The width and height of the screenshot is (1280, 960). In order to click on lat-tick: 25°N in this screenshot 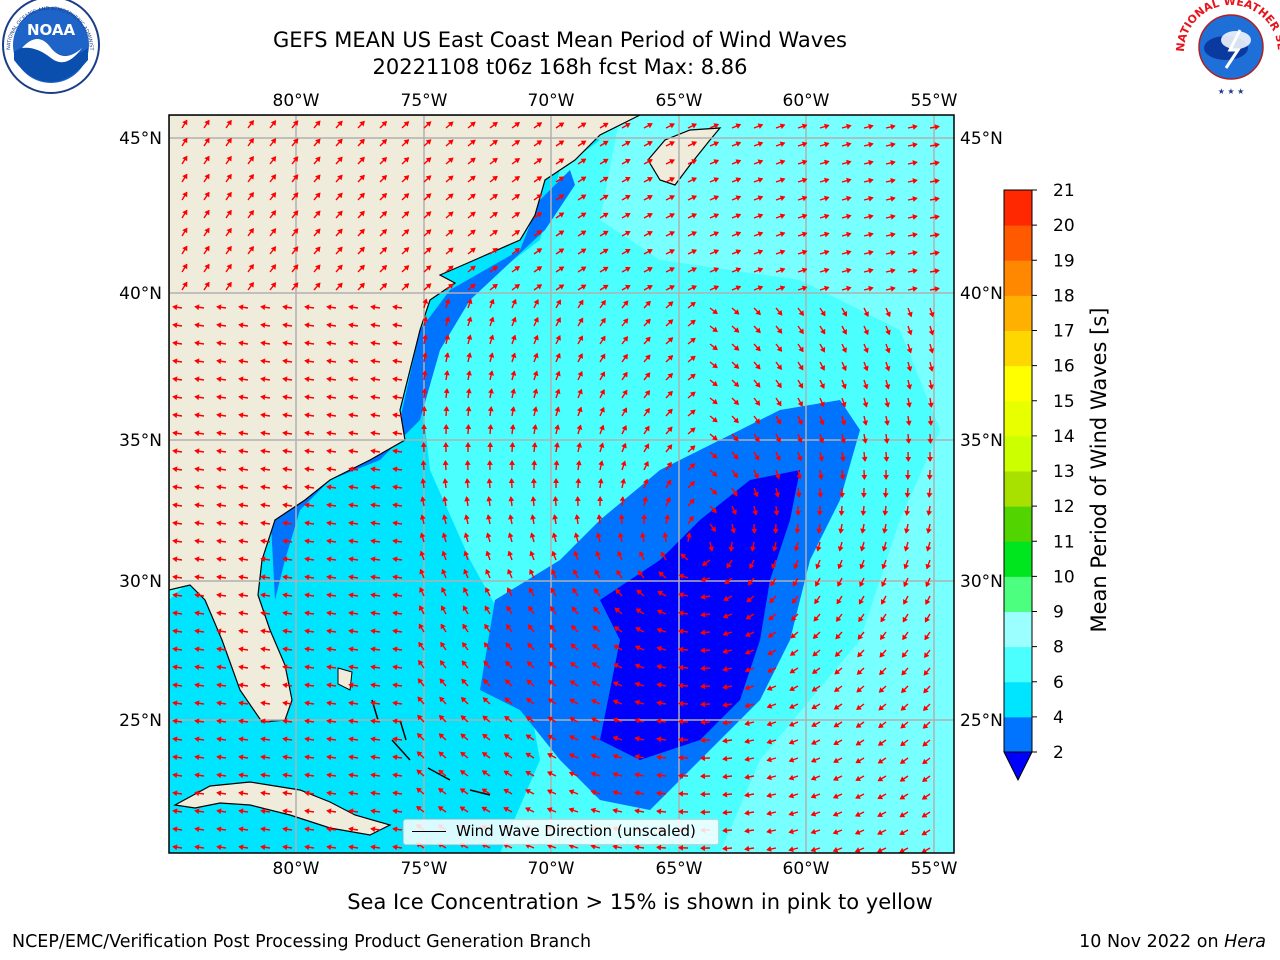, I will do `click(140, 721)`.